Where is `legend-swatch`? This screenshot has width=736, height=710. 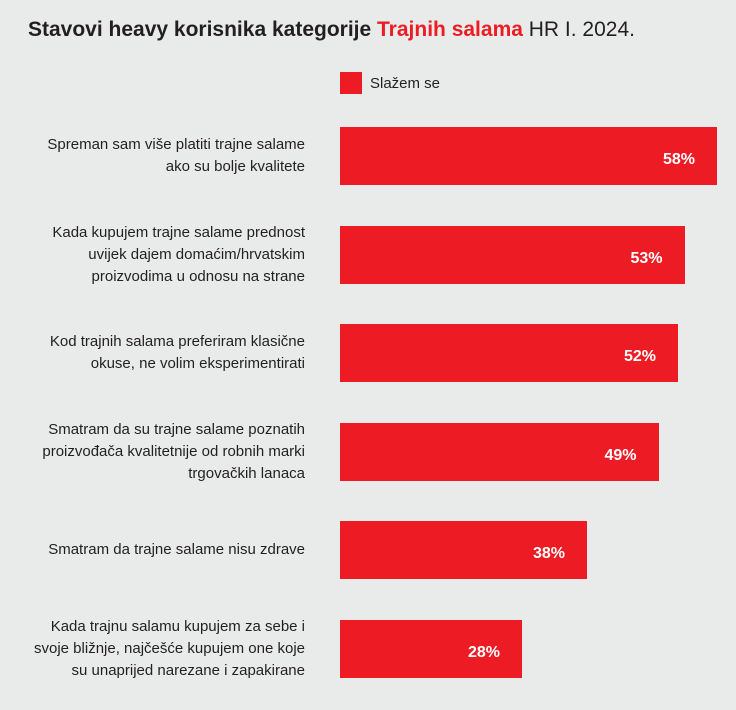
legend-swatch is located at coordinates (351, 83).